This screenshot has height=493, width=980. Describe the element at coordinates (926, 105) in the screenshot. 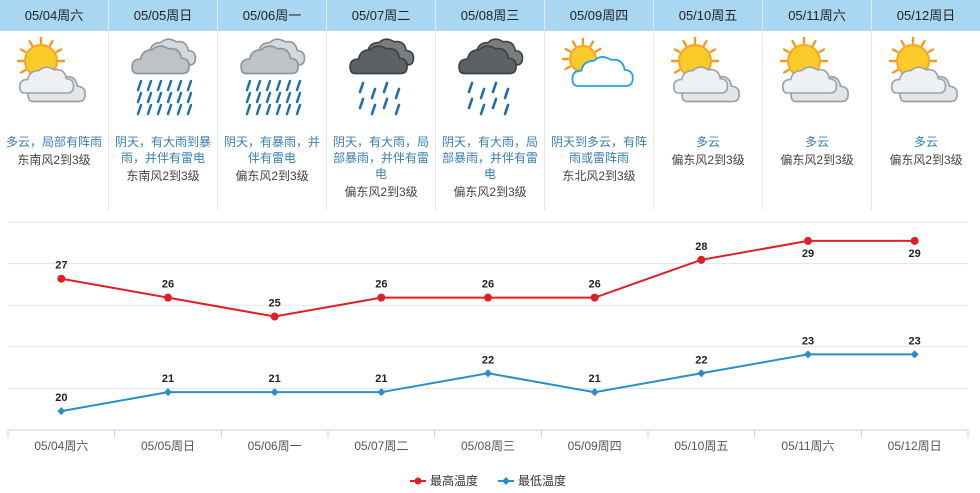

I see `forecast-day: 05/12周日多云偏东风2到3级` at that location.